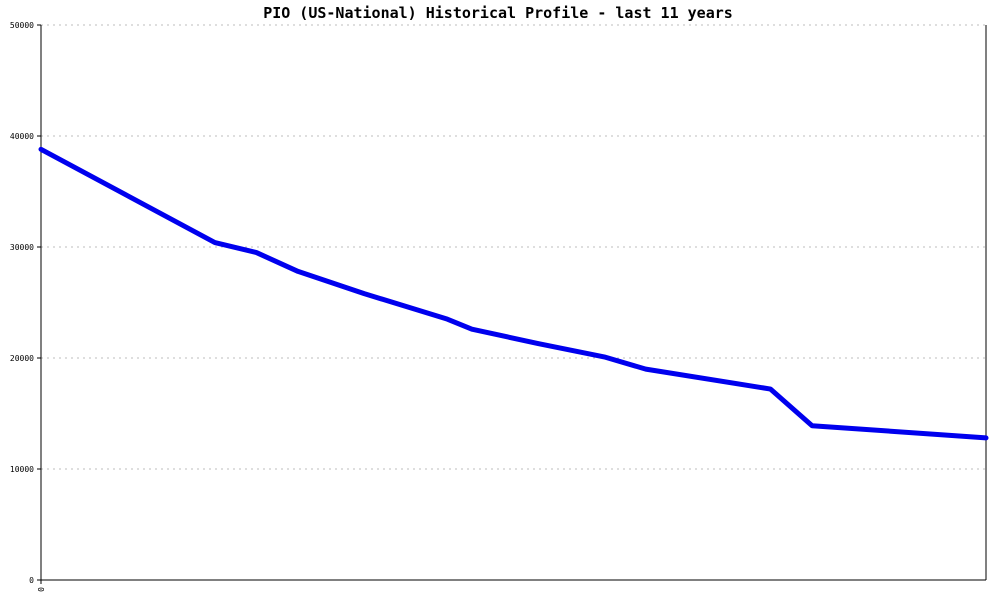 This screenshot has width=1000, height=600. What do you see at coordinates (31, 580) in the screenshot?
I see `y-tick-label: 0` at bounding box center [31, 580].